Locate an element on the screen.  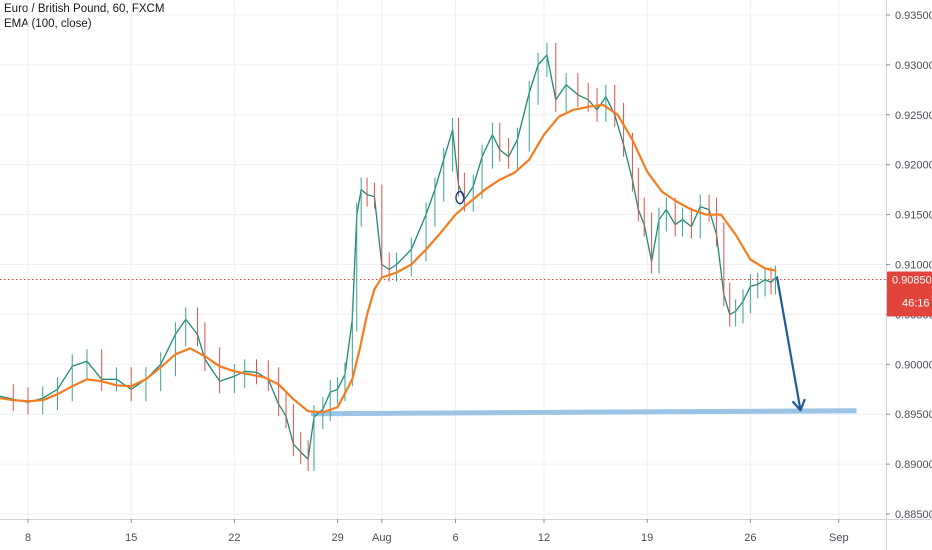
price-tick-label: 0.92500 is located at coordinates (913, 116).